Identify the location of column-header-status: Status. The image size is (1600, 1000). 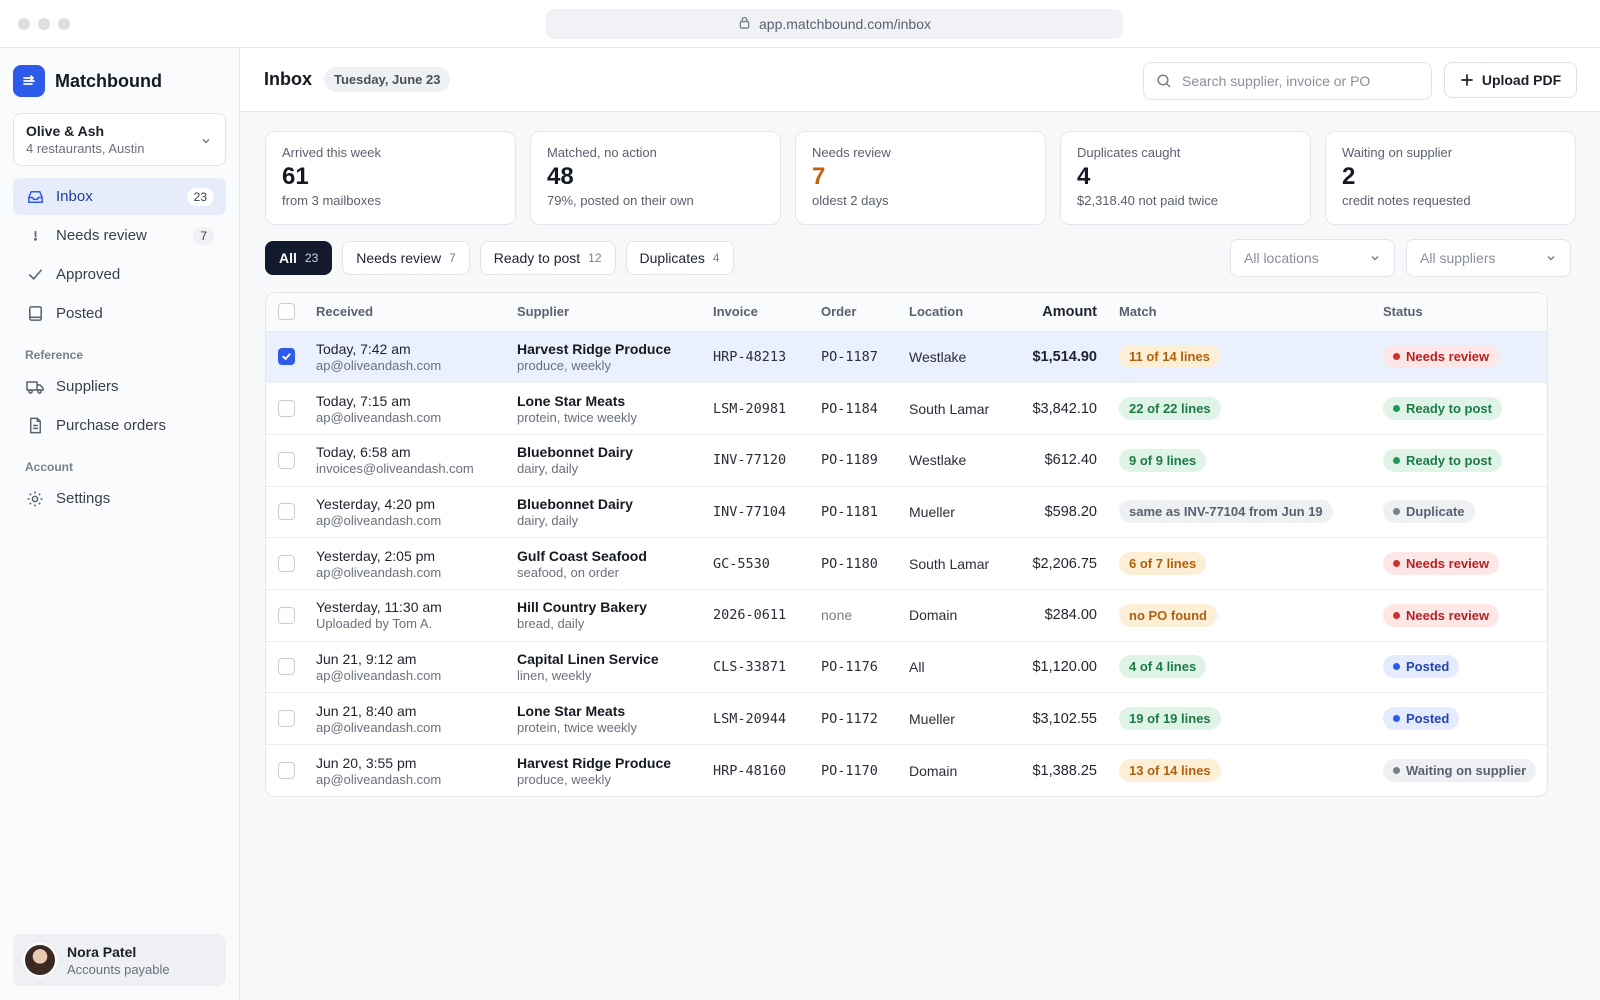
(1465, 312).